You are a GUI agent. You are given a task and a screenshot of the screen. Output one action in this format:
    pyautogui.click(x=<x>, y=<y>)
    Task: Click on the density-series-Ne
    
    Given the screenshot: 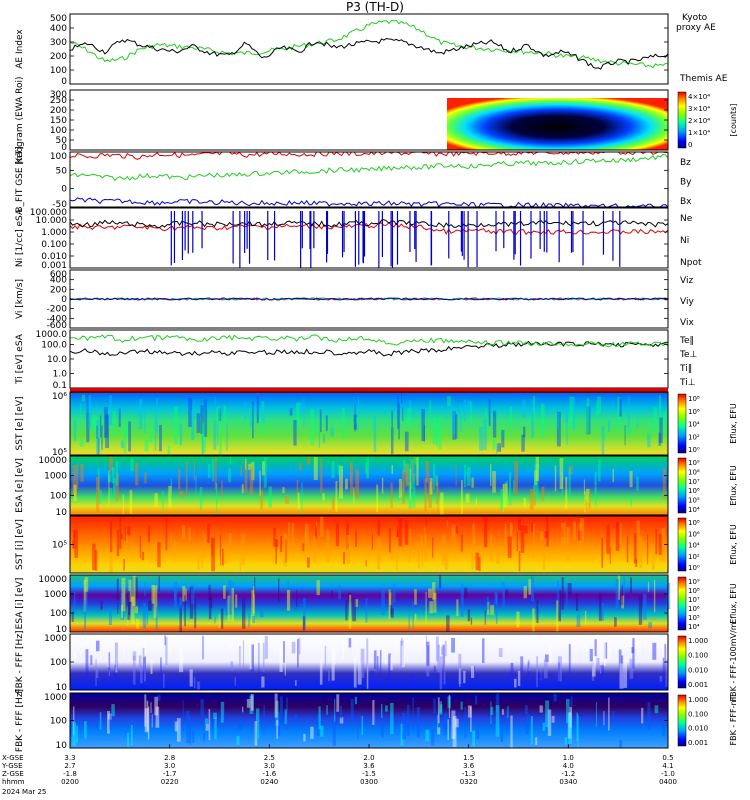 What is the action you would take?
    pyautogui.click(x=369, y=228)
    